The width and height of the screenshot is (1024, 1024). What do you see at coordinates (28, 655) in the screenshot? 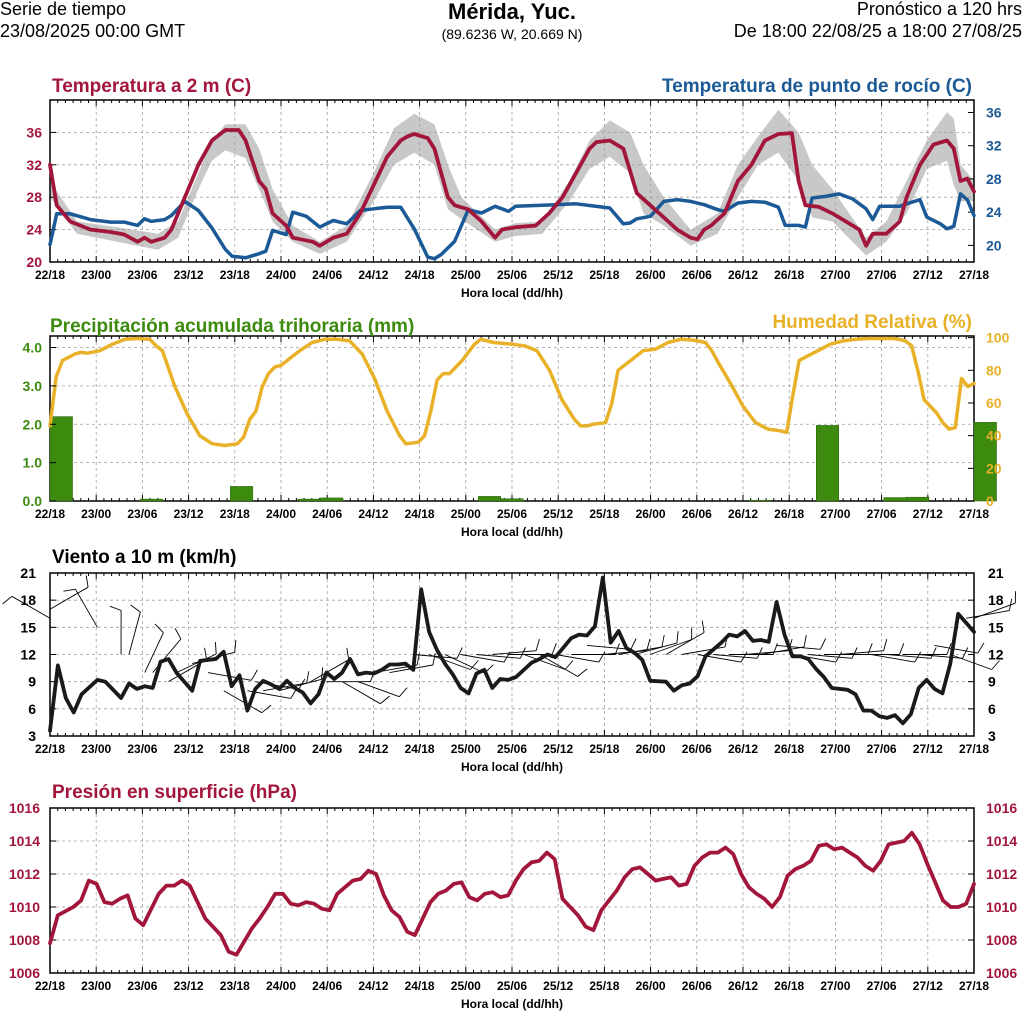
I see `y-tick-label-left: 12` at bounding box center [28, 655].